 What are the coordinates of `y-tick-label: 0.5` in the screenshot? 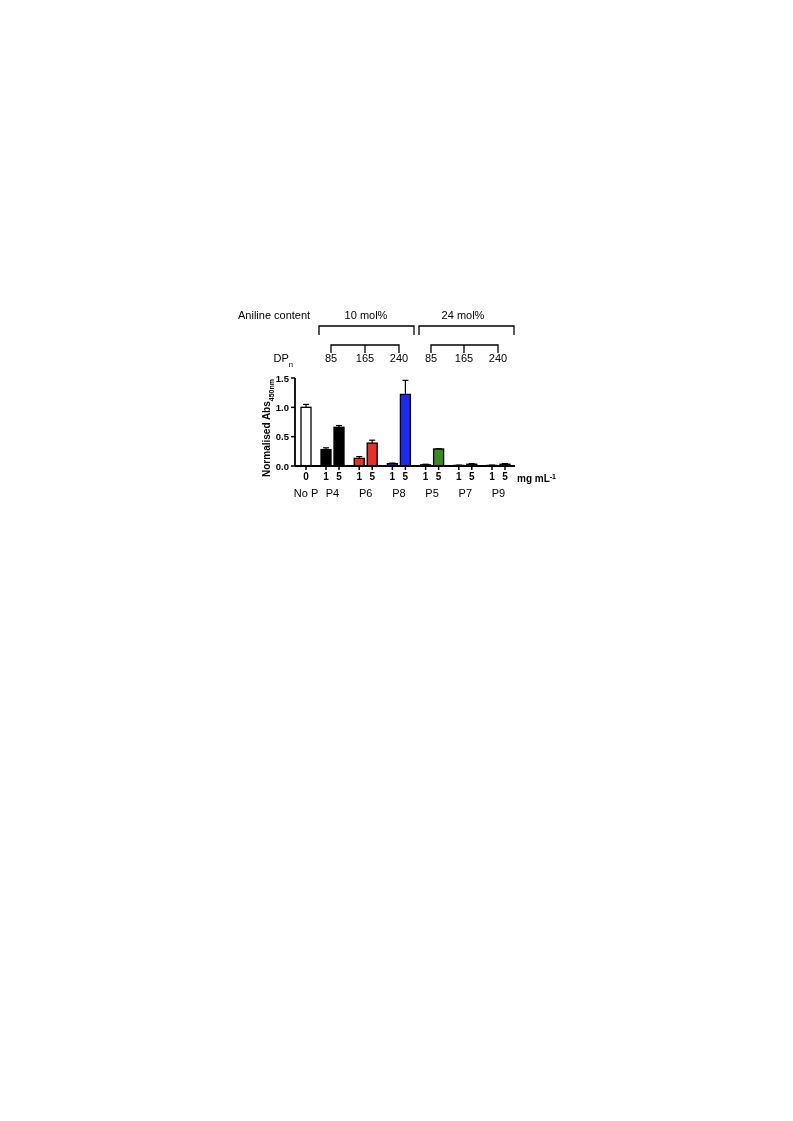 It's located at (282, 437).